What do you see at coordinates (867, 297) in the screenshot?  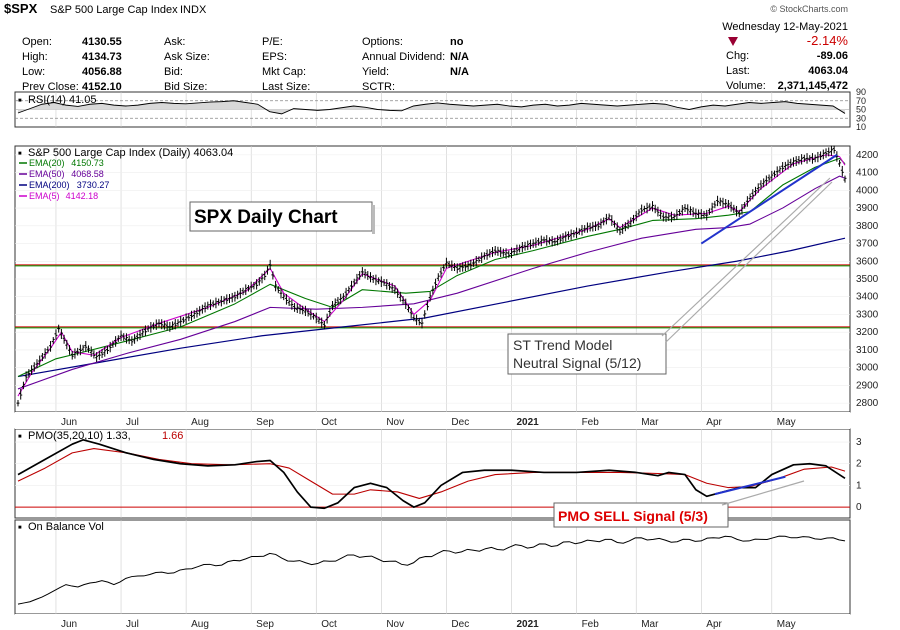 I see `price-y-tick: 3400` at bounding box center [867, 297].